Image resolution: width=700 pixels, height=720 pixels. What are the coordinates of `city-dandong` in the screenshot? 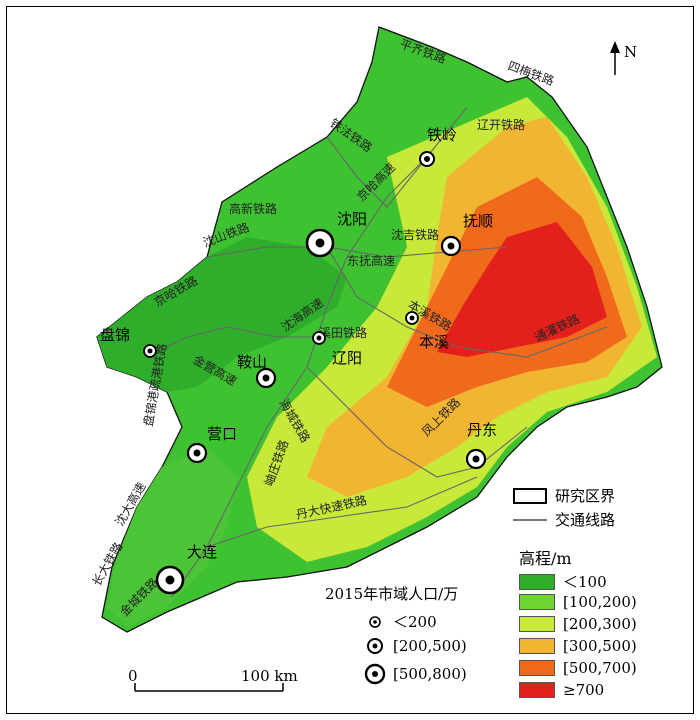 It's located at (476, 459).